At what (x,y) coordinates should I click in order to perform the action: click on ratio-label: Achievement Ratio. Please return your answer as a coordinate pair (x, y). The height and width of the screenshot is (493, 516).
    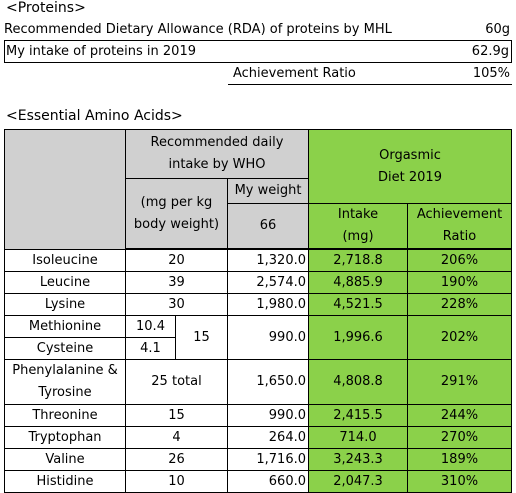
    Looking at the image, I should click on (294, 73).